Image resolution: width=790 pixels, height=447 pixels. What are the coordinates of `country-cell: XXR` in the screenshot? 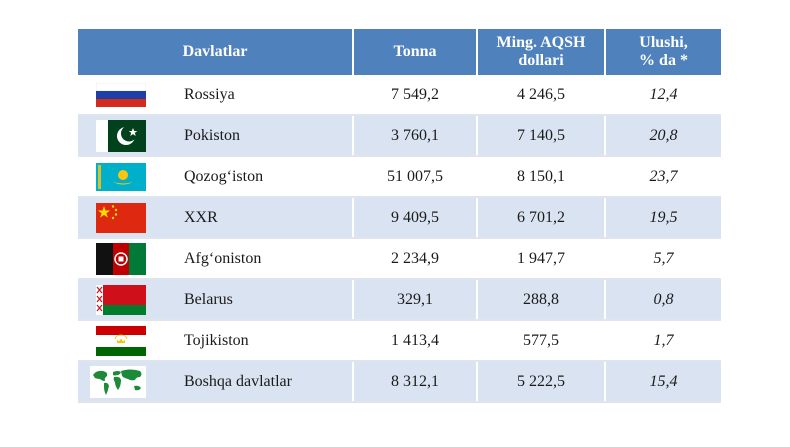 It's located at (216, 217).